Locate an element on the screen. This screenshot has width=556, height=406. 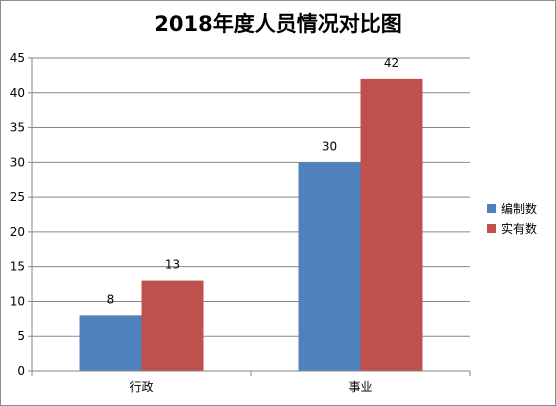
legend-label: 实有数 is located at coordinates (519, 228).